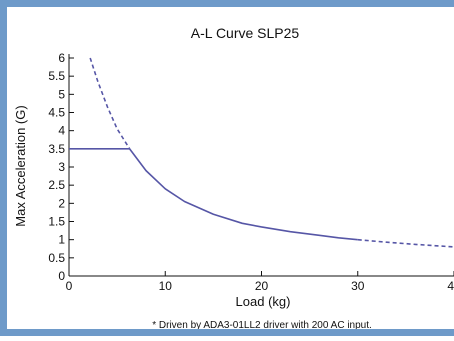 The height and width of the screenshot is (341, 454). What do you see at coordinates (61, 276) in the screenshot?
I see `y-tick-label: 0` at bounding box center [61, 276].